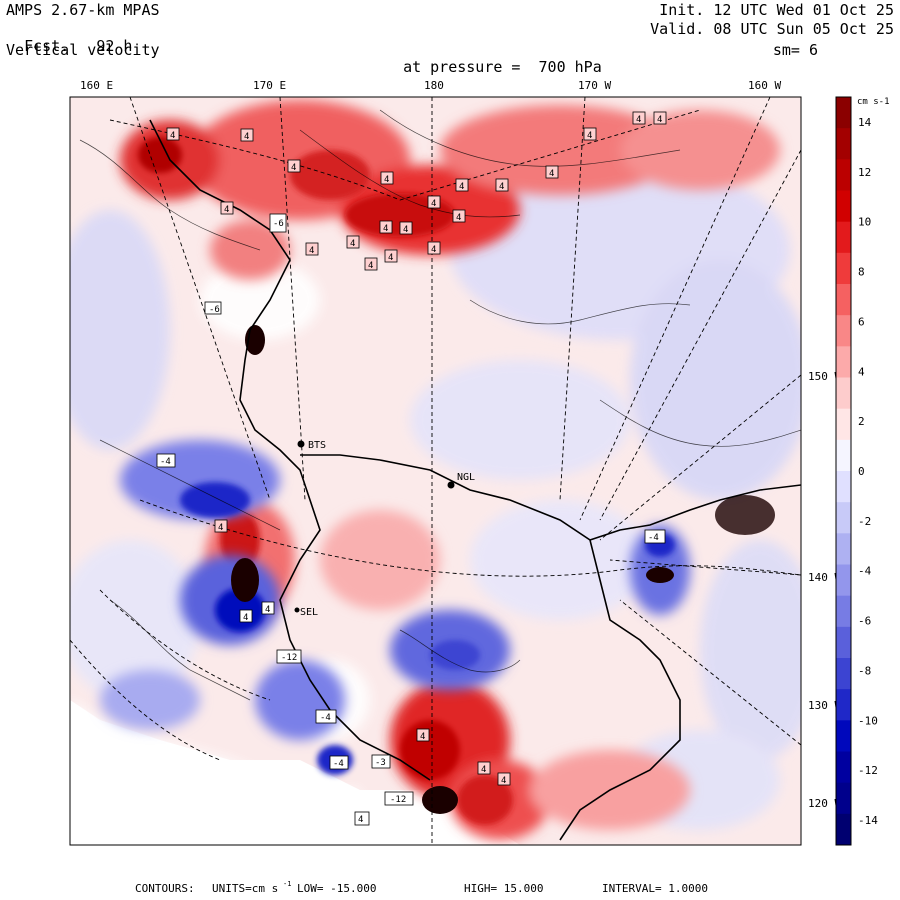 The height and width of the screenshot is (900, 900). I want to click on level-value: 700 hPa, so click(570, 67).